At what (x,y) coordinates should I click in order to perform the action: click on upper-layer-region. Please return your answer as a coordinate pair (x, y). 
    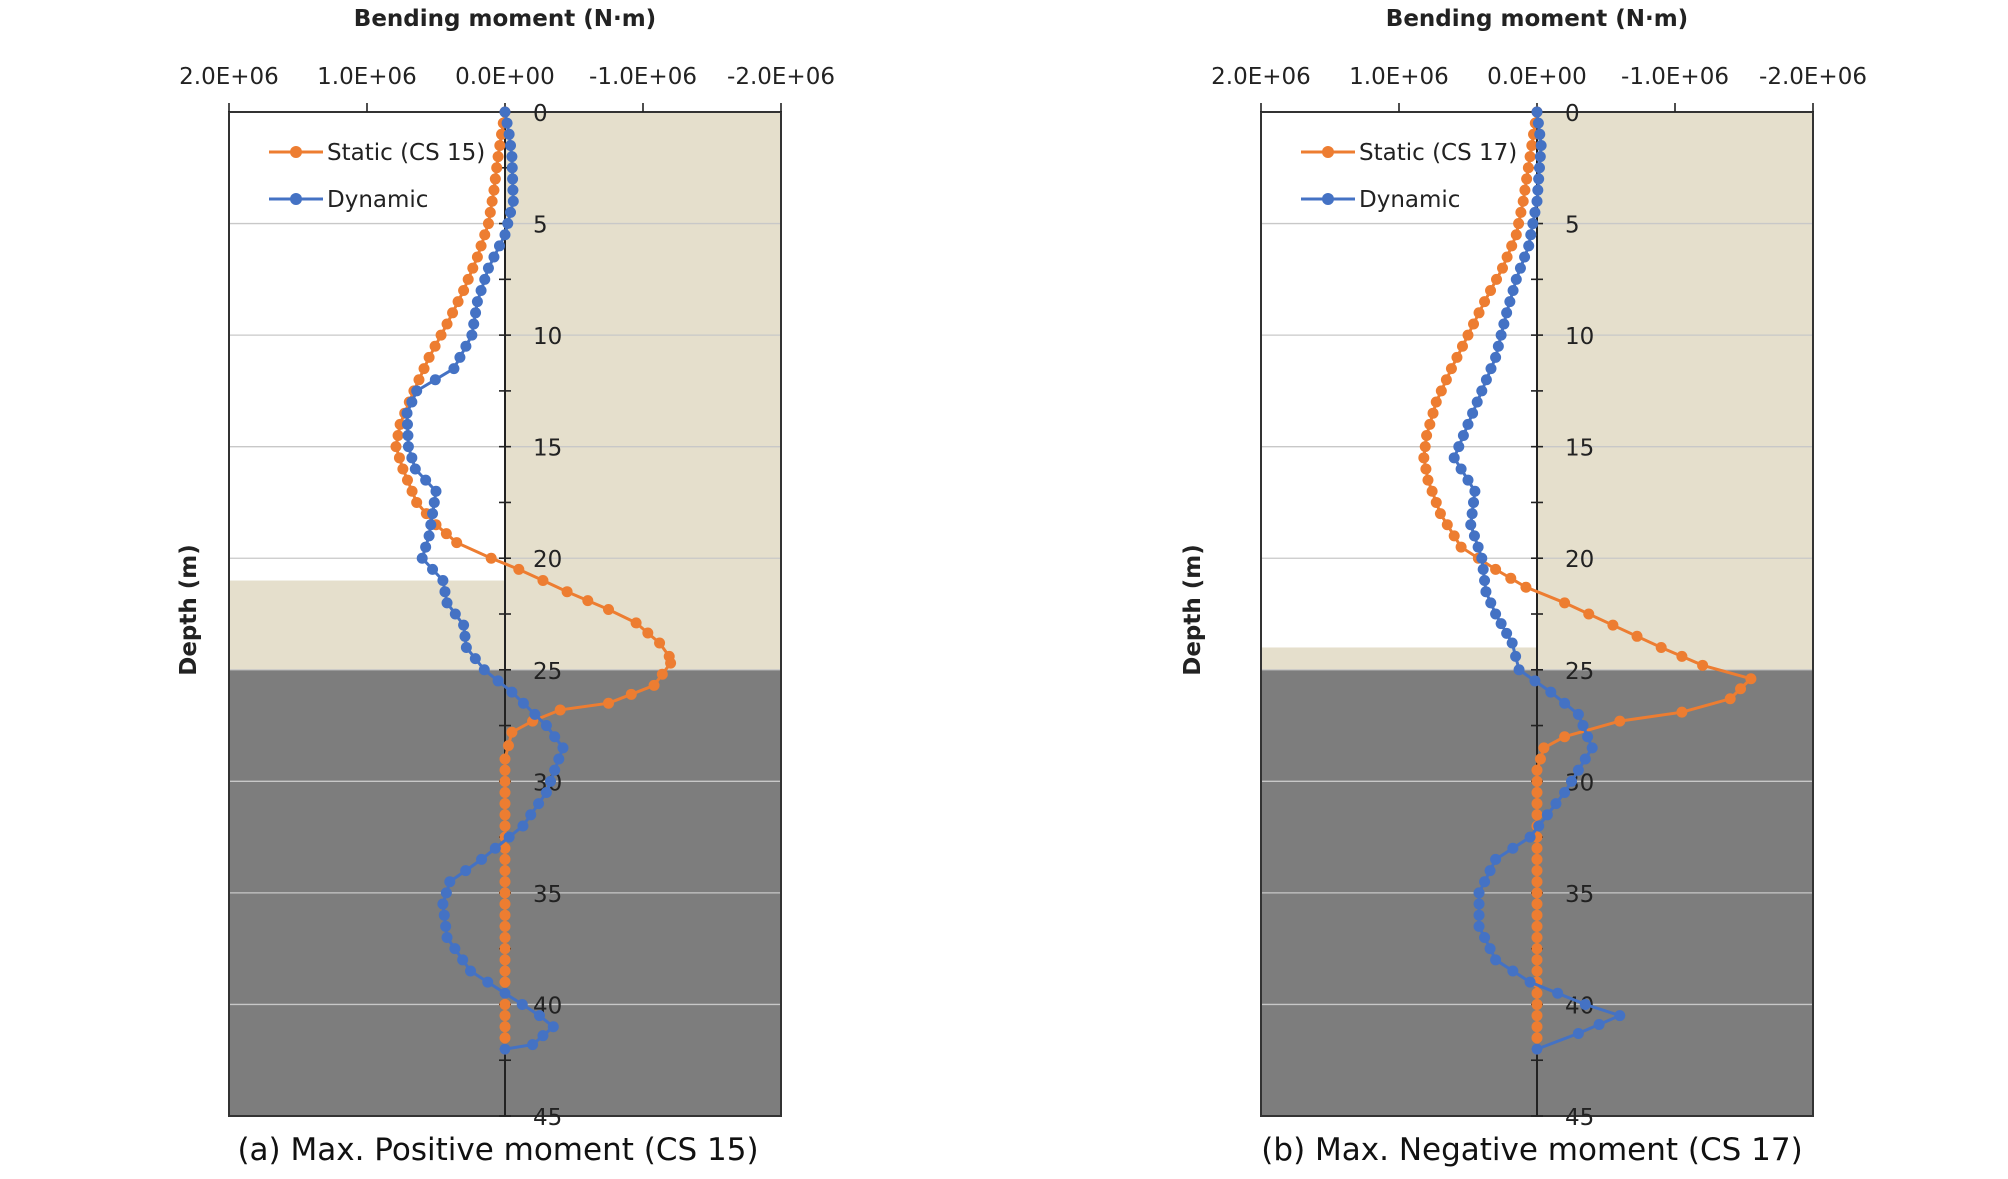
    Looking at the image, I should click on (1675, 391).